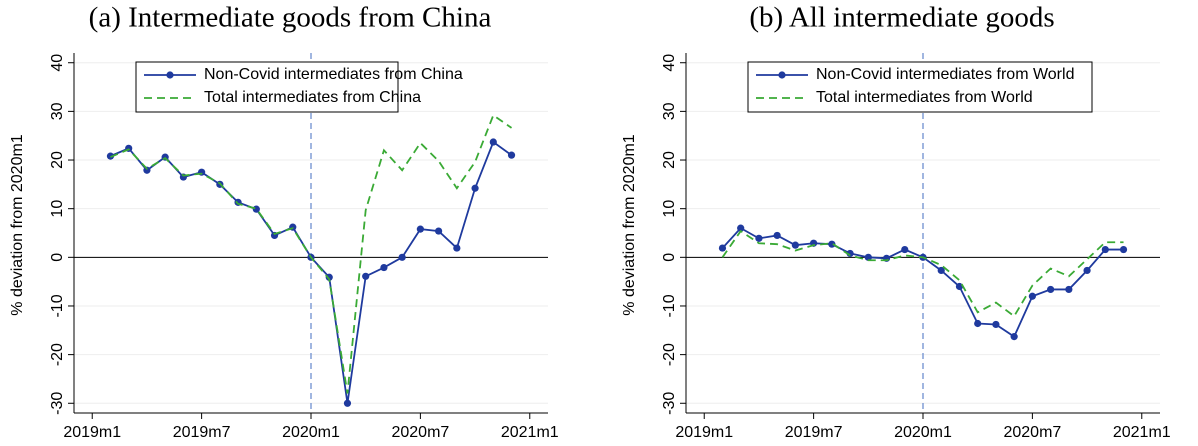 The image size is (1198, 446). I want to click on legend-label: Total intermediates from China, so click(312, 97).